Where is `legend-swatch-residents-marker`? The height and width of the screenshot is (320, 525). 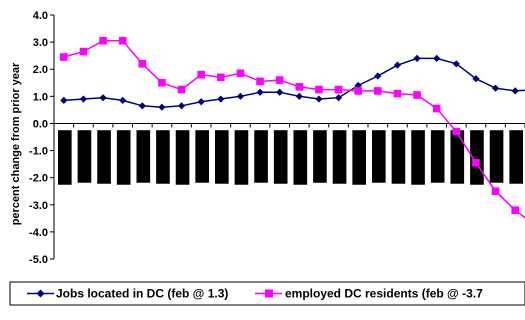
legend-swatch-residents-marker is located at coordinates (269, 293).